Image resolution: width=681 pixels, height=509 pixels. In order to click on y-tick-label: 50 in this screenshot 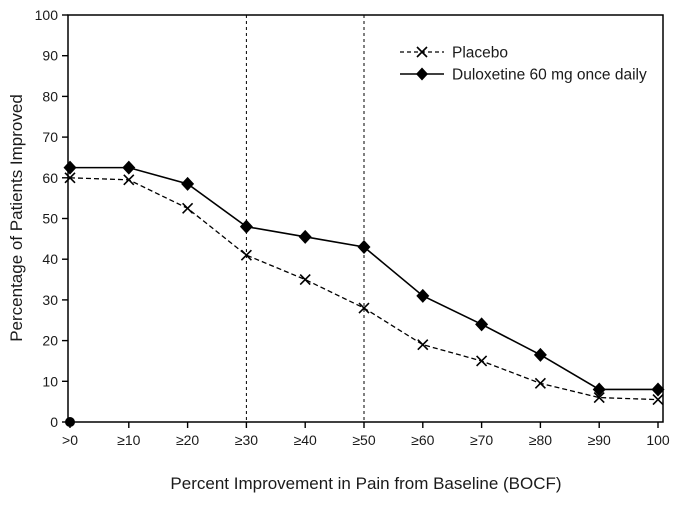, I will do `click(50, 219)`.